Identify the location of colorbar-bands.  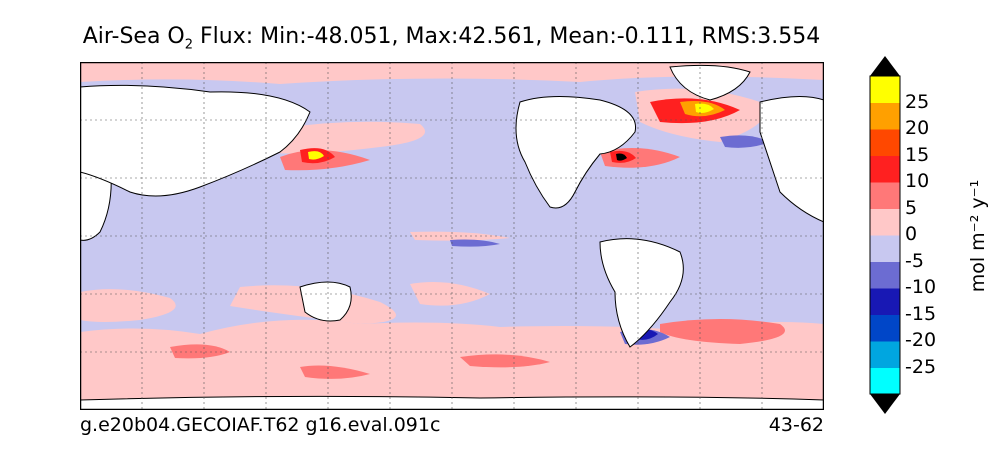
(885, 235).